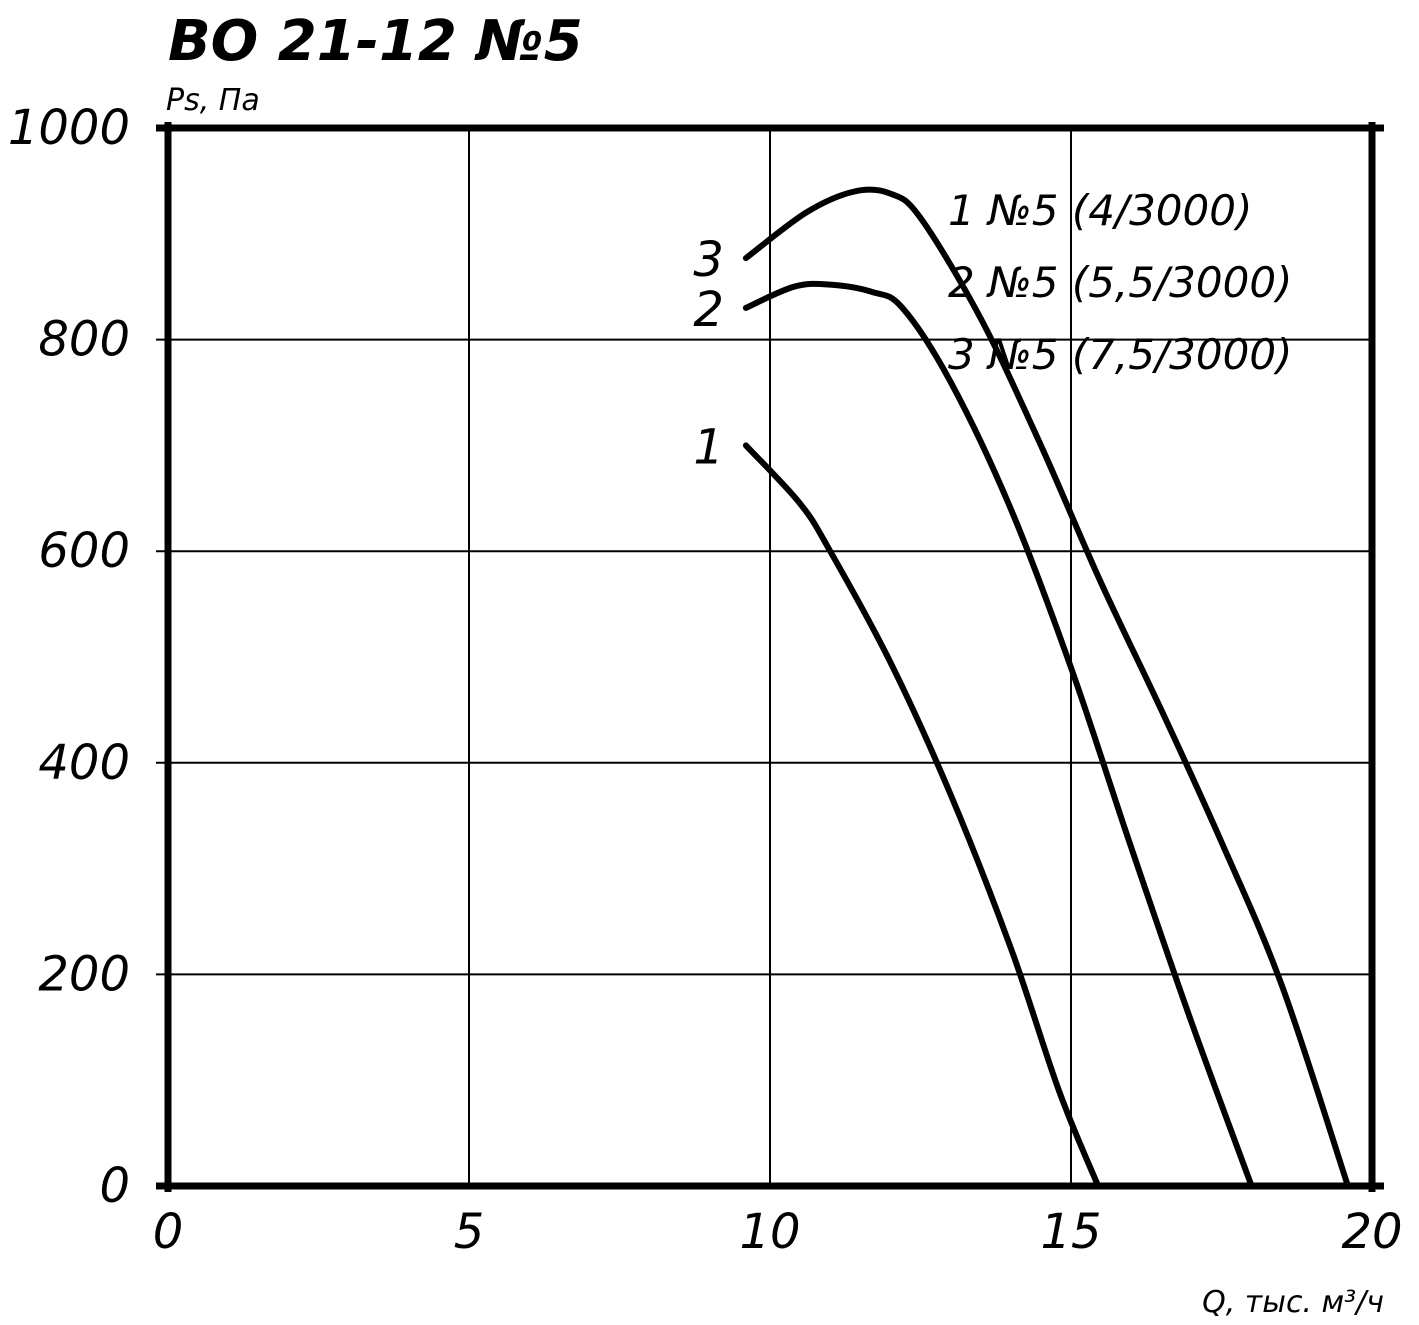 Image resolution: width=1419 pixels, height=1325 pixels. What do you see at coordinates (1100, 210) in the screenshot?
I see `legend-entry-1: 1 №5 (4/3000)` at bounding box center [1100, 210].